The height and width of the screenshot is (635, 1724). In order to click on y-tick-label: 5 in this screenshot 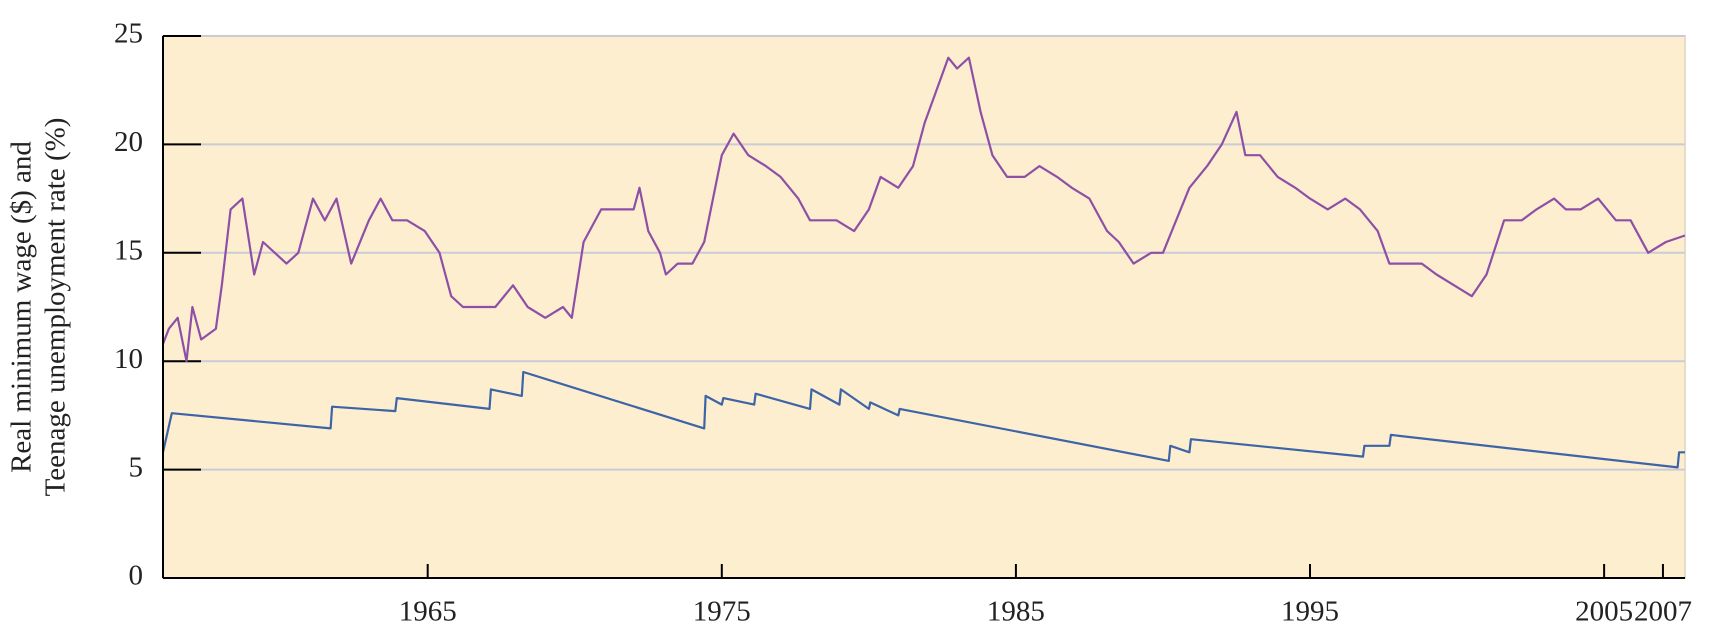, I will do `click(136, 467)`.